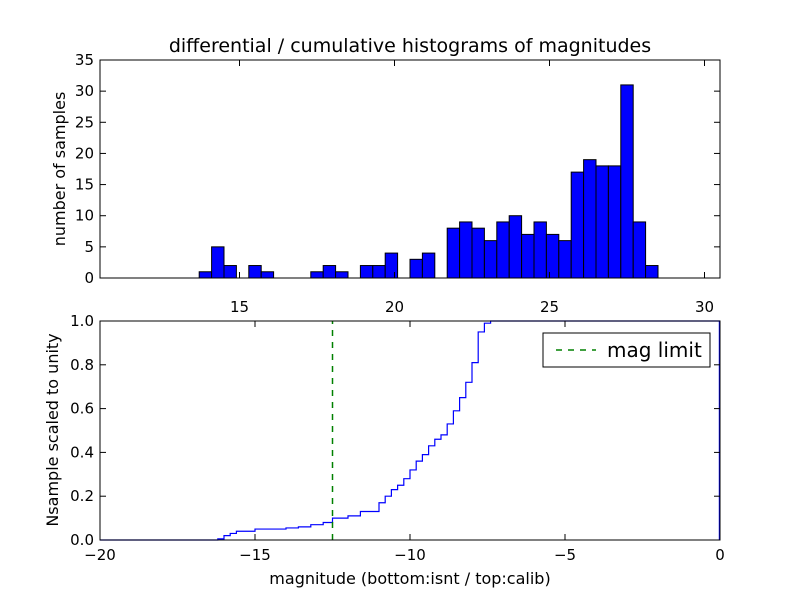 Image resolution: width=800 pixels, height=600 pixels. I want to click on x-tick-label: 15, so click(239, 307).